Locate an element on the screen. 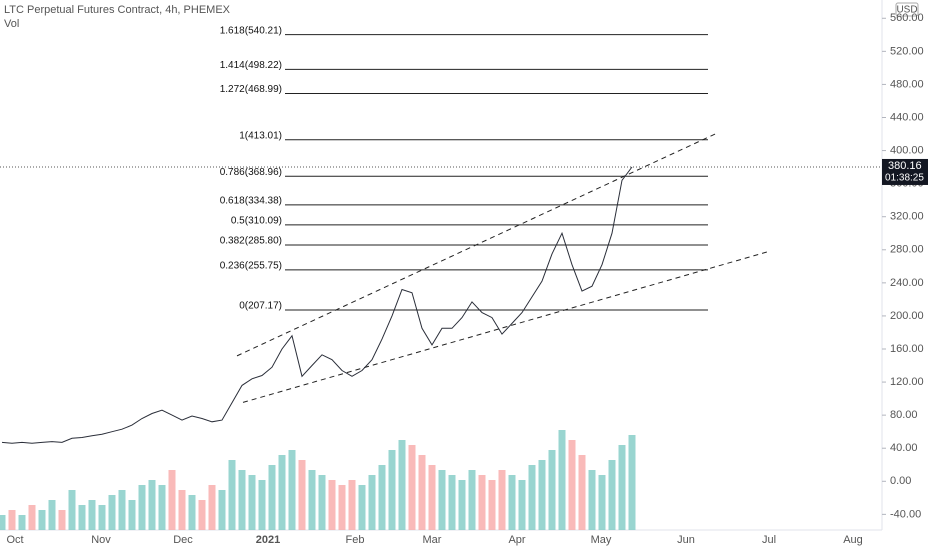 This screenshot has width=932, height=550. fib-label: 1.272(468.99) is located at coordinates (251, 89).